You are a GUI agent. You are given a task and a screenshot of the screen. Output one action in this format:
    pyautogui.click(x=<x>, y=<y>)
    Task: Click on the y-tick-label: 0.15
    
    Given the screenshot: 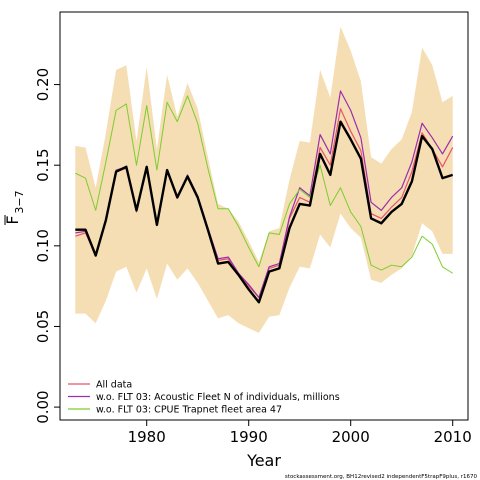 What is the action you would take?
    pyautogui.click(x=43, y=164)
    